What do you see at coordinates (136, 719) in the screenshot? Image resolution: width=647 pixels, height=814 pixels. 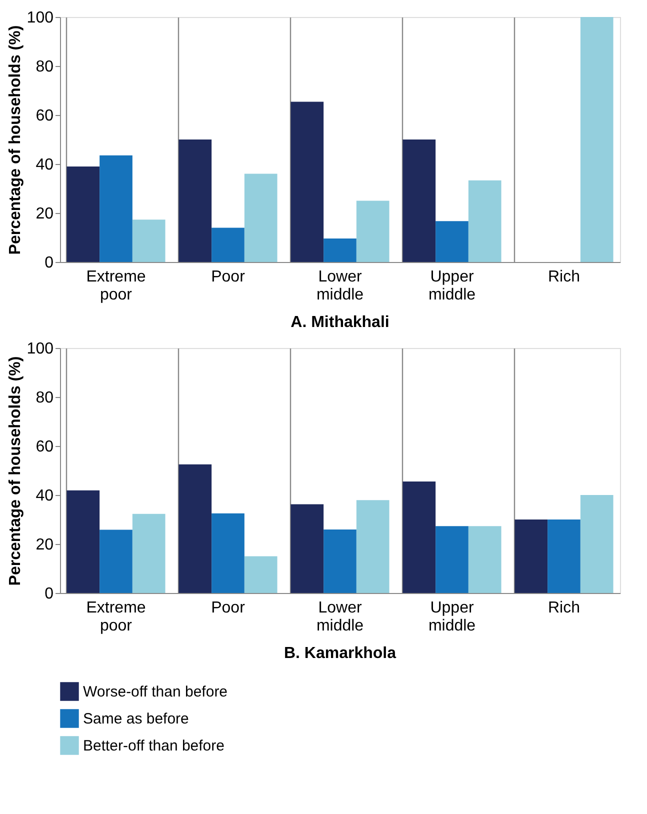 I see `legend-label: Same as before` at bounding box center [136, 719].